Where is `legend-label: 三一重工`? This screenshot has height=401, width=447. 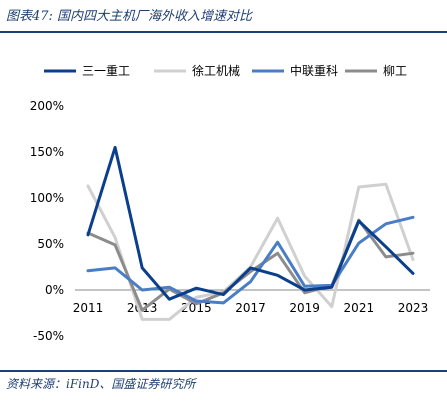 legend-label: 三一重工 is located at coordinates (106, 71).